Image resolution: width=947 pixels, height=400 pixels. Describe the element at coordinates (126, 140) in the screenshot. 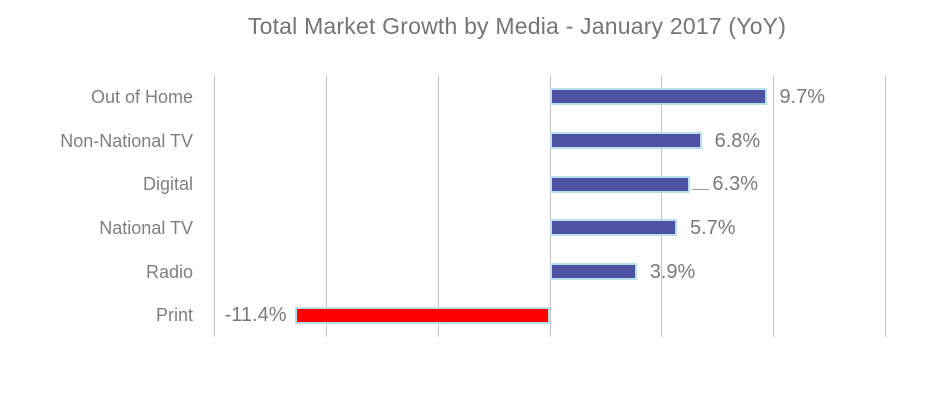

I see `category-label-non-national-tv: Non-National TV` at that location.